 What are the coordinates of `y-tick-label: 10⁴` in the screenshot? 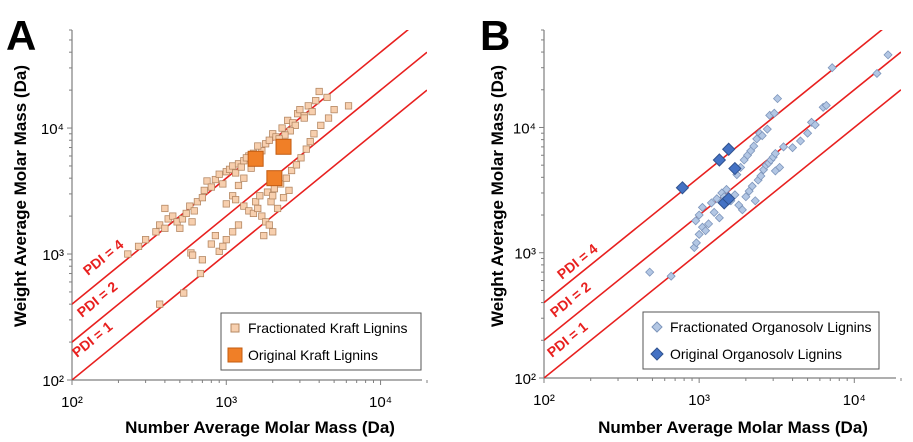 It's located at (52, 129).